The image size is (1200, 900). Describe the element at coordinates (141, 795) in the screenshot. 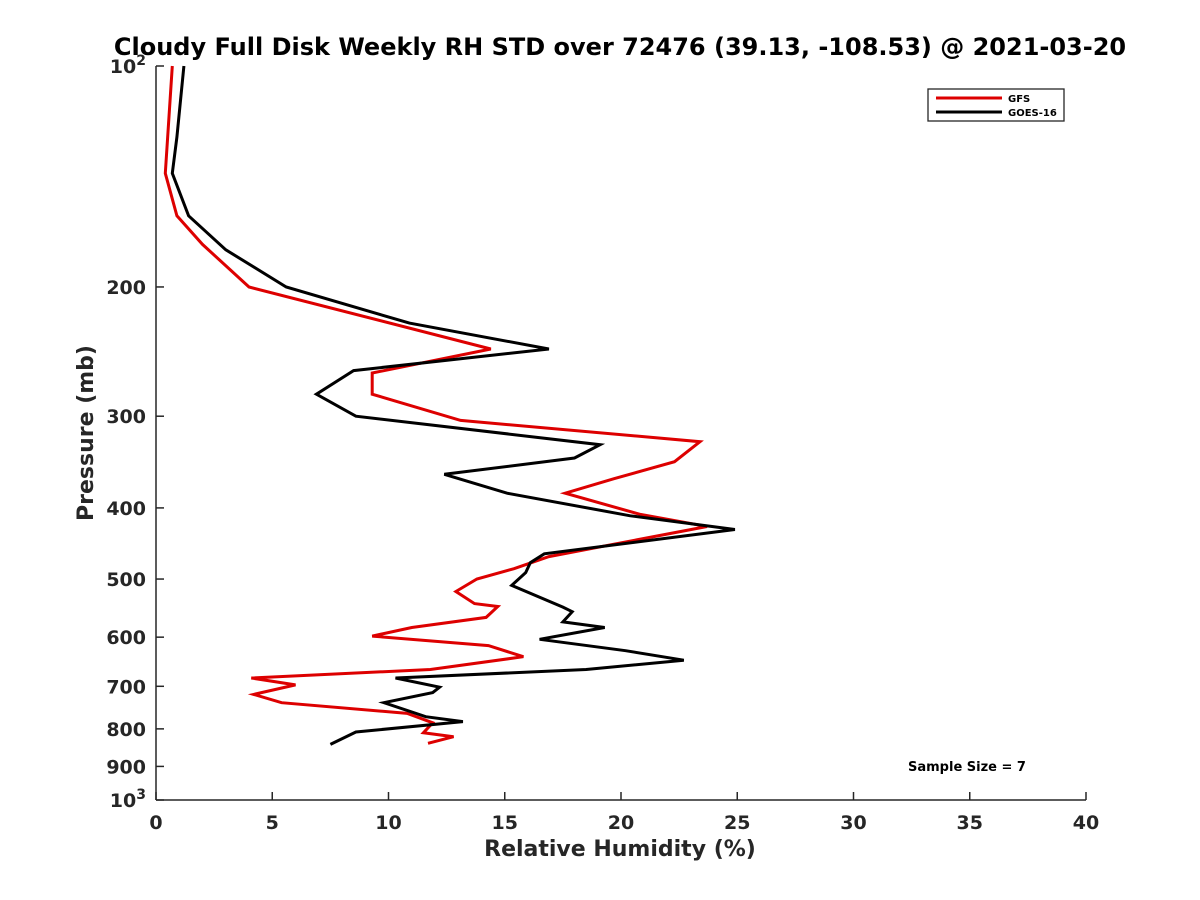

I see `y-tick-label-exponent: 3` at that location.